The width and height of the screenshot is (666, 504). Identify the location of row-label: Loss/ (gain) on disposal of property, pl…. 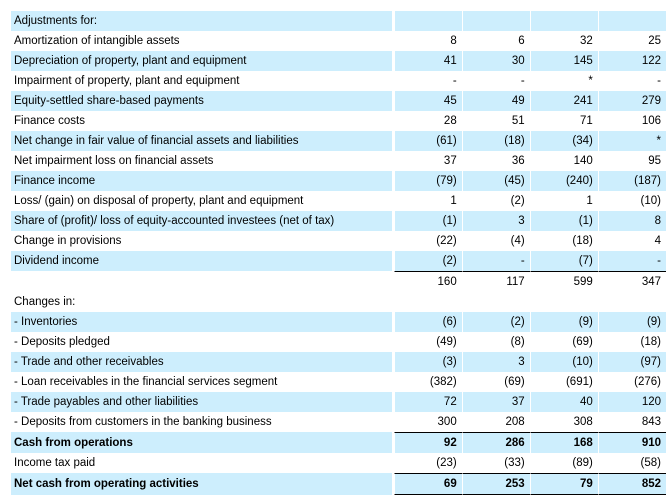
(202, 201).